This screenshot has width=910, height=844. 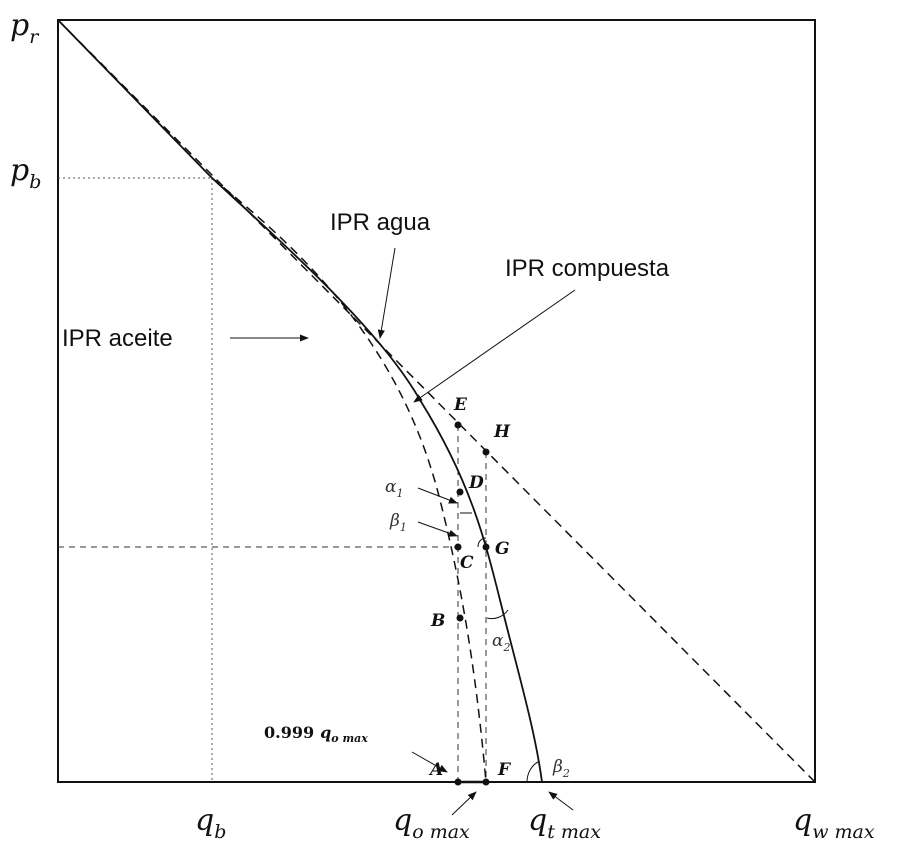 What do you see at coordinates (502, 549) in the screenshot?
I see `label-g: G` at bounding box center [502, 549].